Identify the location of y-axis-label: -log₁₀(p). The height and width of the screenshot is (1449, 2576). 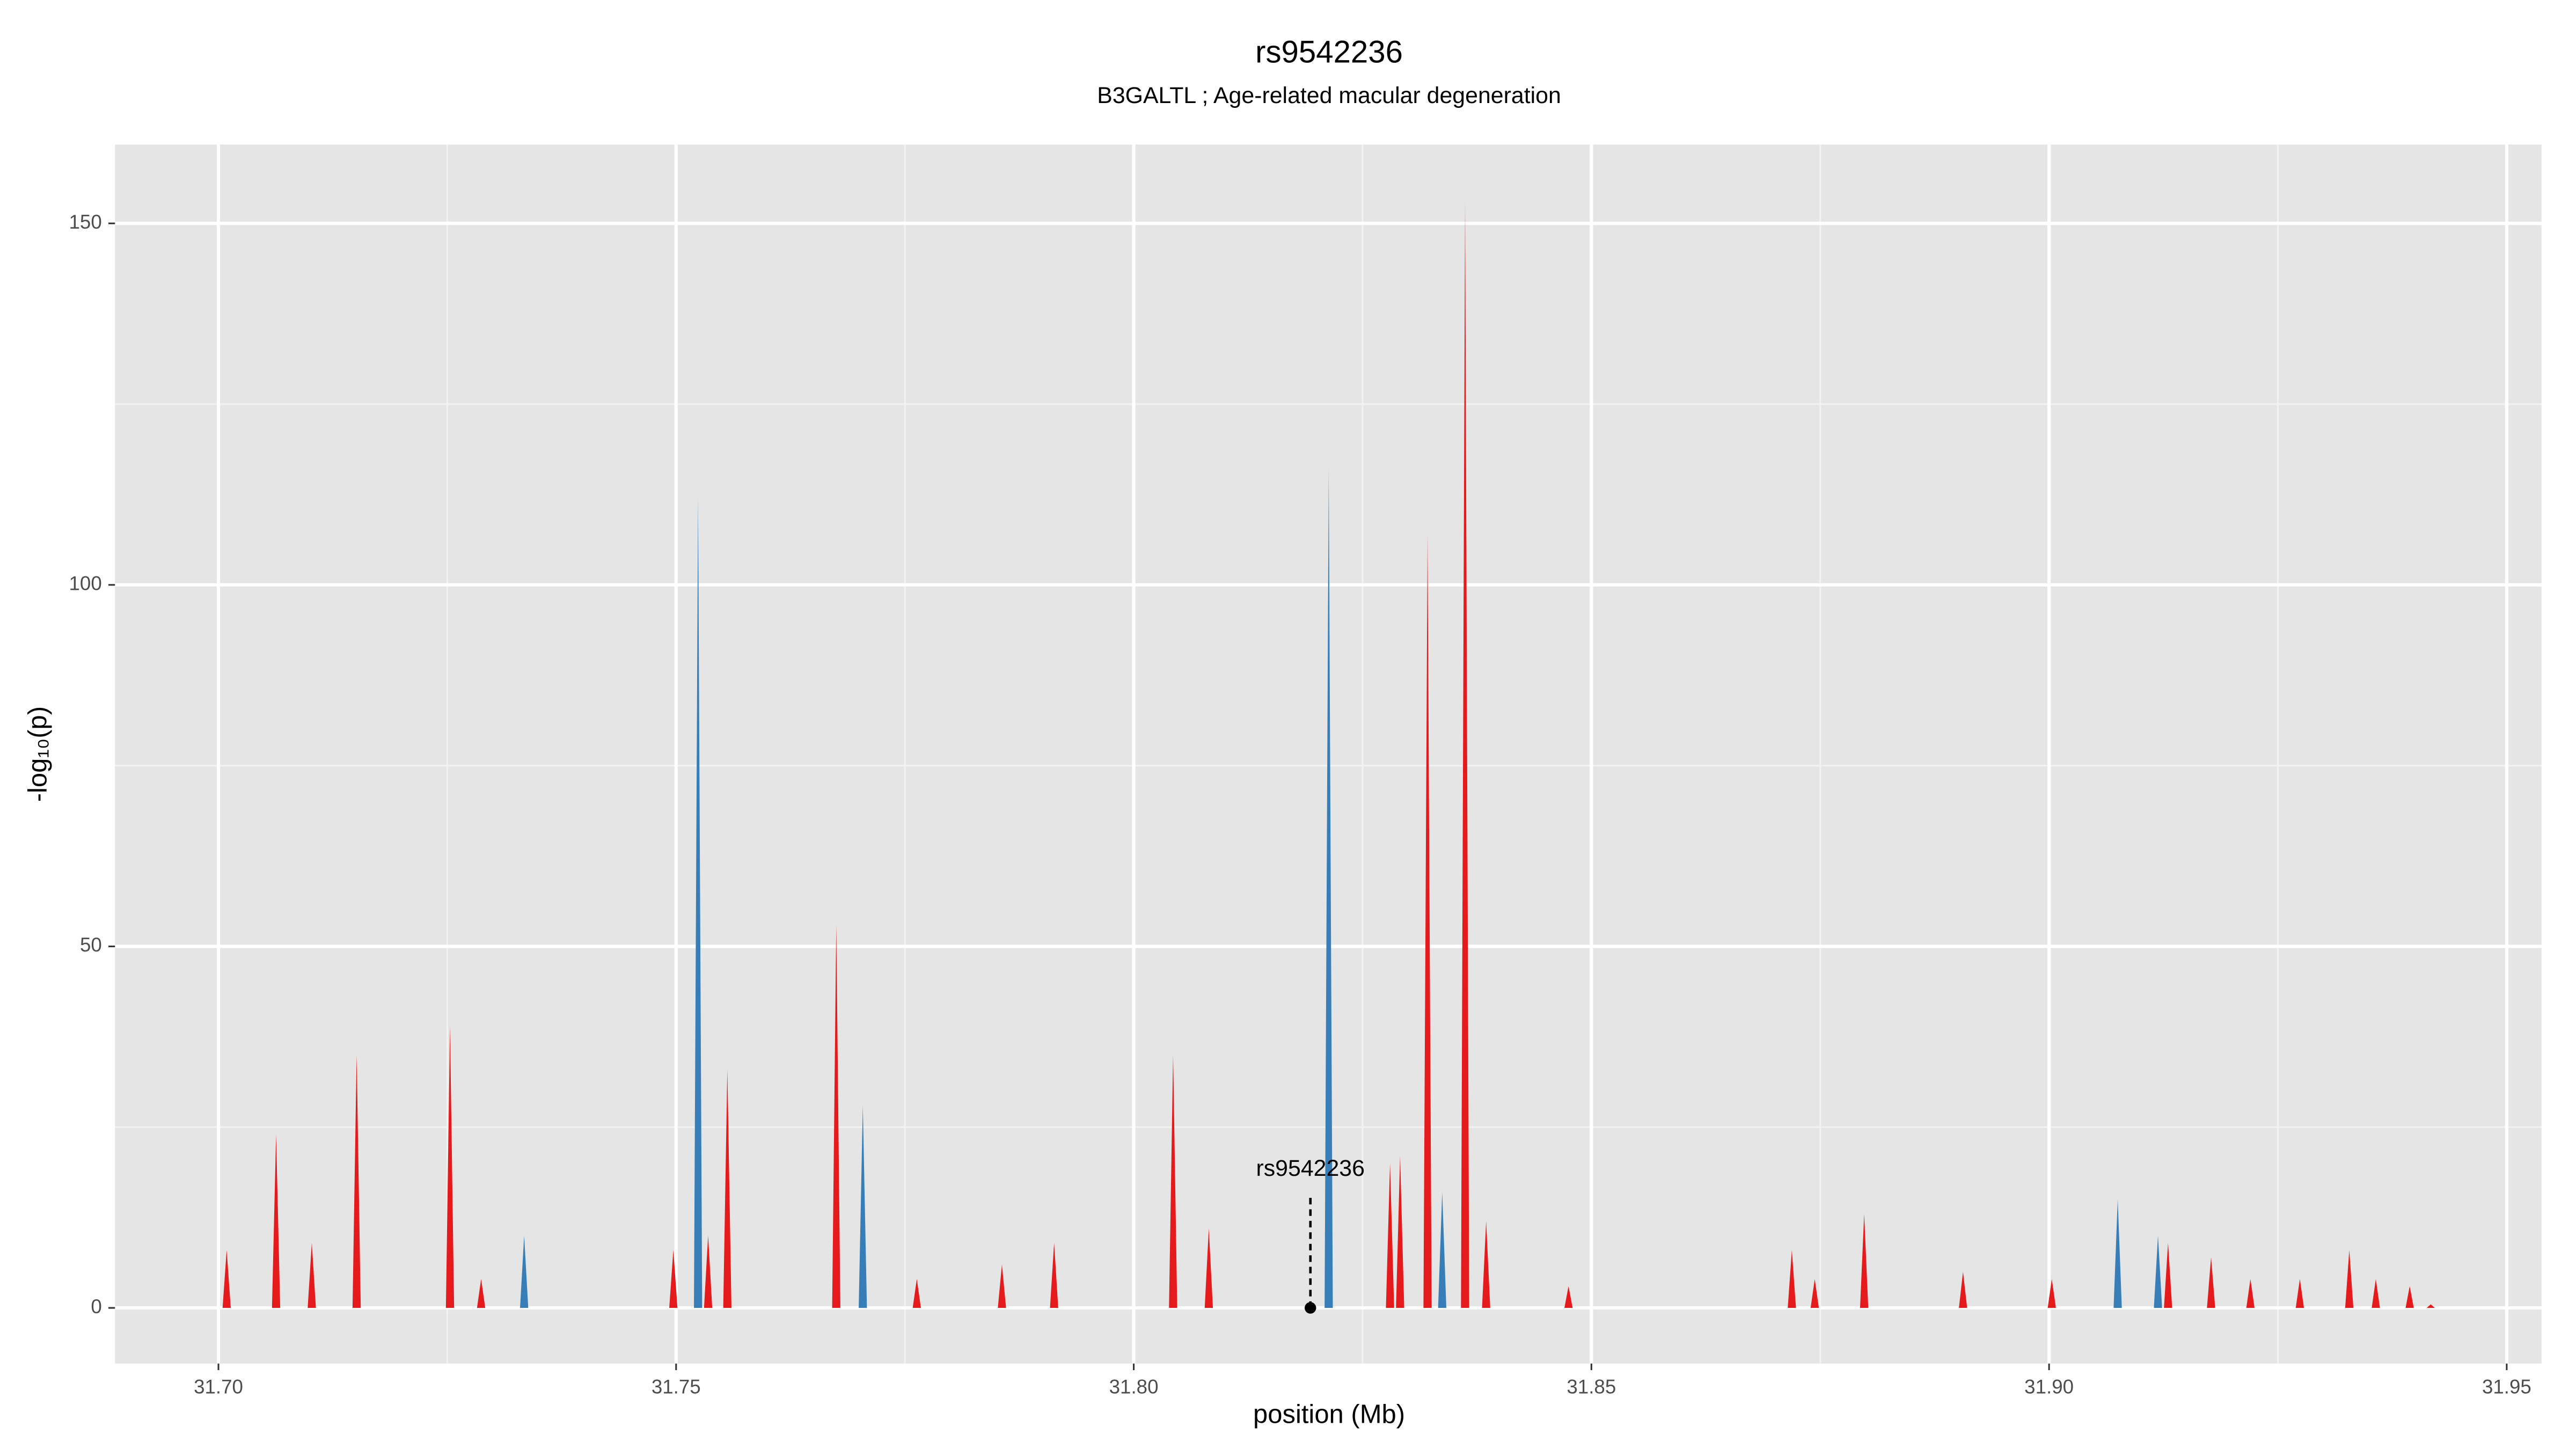
(37, 754).